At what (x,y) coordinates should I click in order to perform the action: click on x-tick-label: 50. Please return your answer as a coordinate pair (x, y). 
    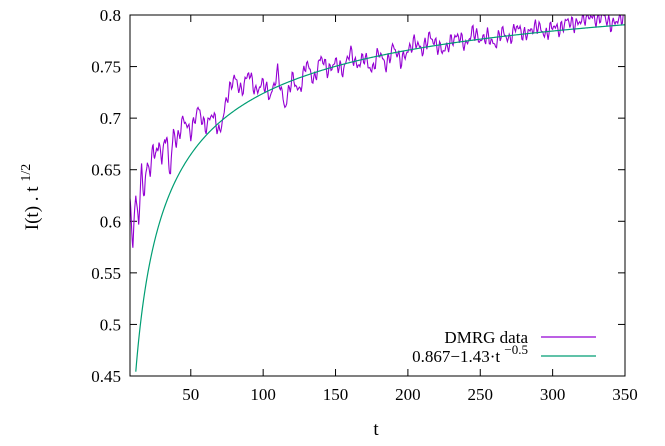
    Looking at the image, I should click on (190, 394).